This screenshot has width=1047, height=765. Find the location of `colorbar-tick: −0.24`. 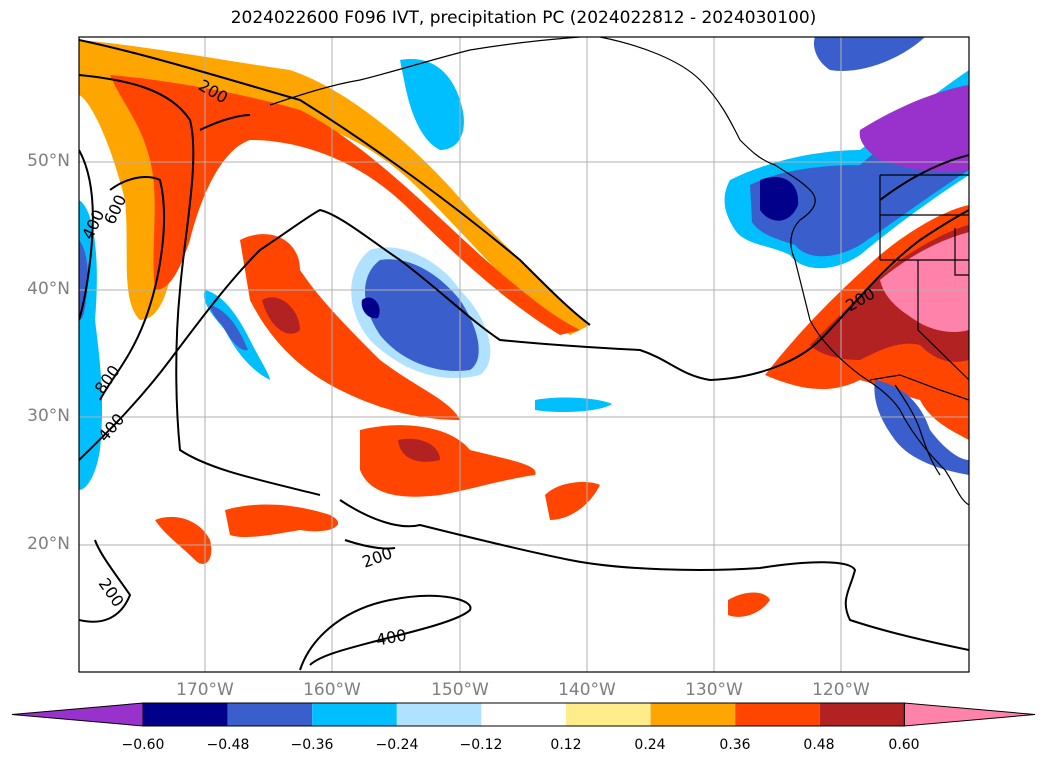

colorbar-tick: −0.24 is located at coordinates (397, 745).